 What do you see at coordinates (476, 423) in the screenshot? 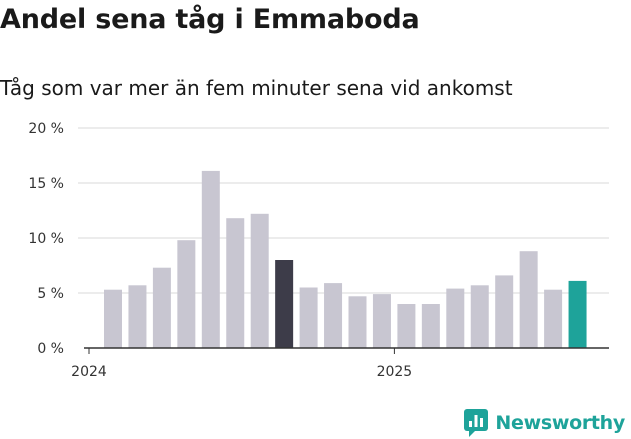
I see `newsworthy-logo-icon` at bounding box center [476, 423].